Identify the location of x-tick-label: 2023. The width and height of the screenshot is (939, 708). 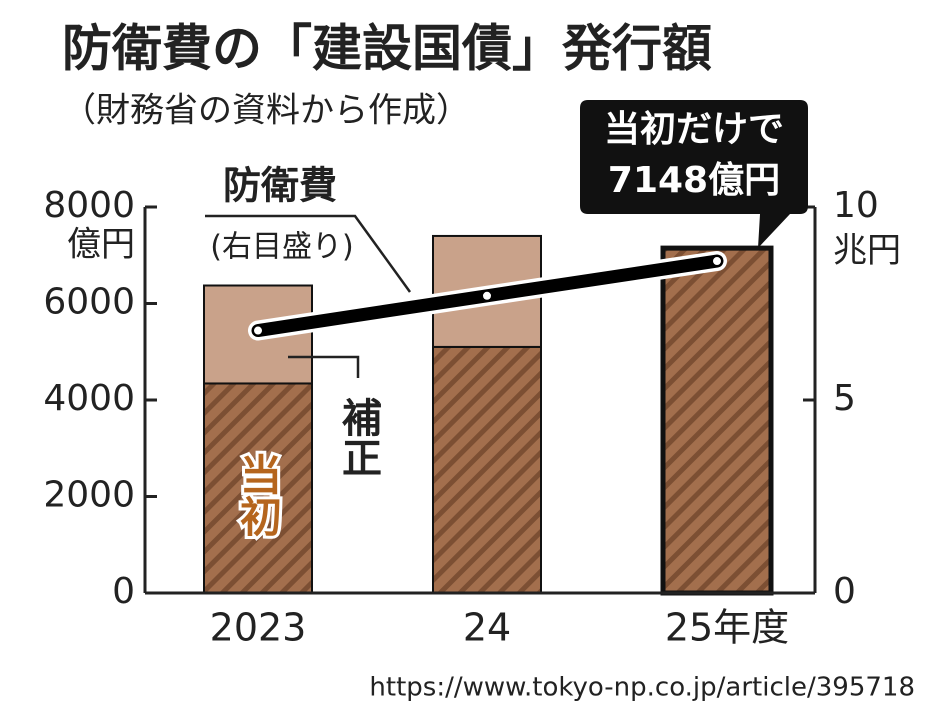
(258, 628).